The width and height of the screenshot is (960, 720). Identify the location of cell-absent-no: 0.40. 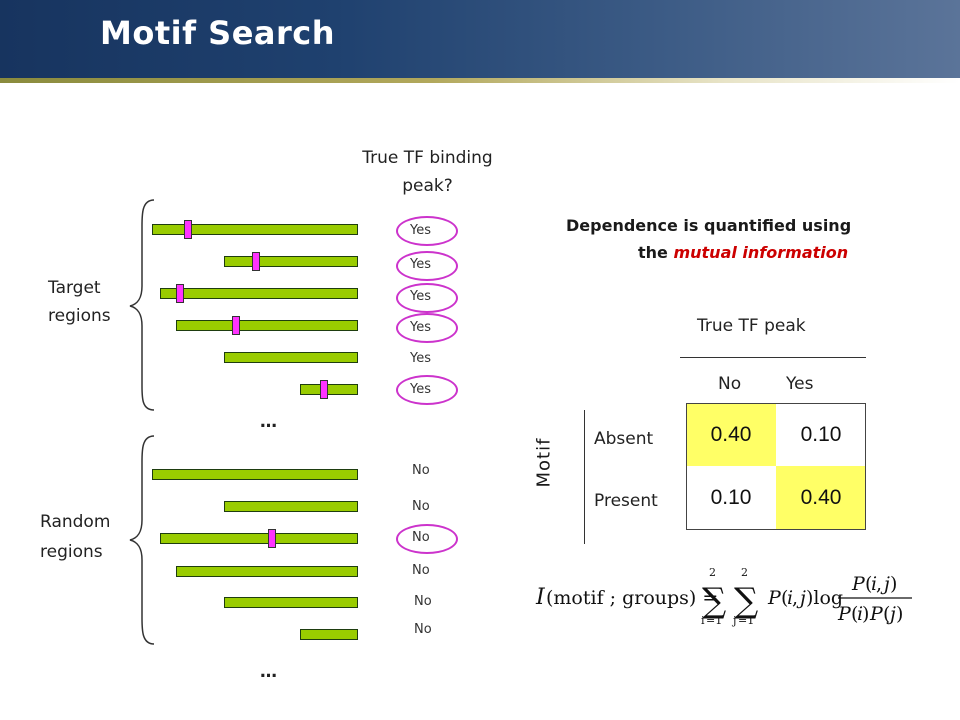
(731, 434).